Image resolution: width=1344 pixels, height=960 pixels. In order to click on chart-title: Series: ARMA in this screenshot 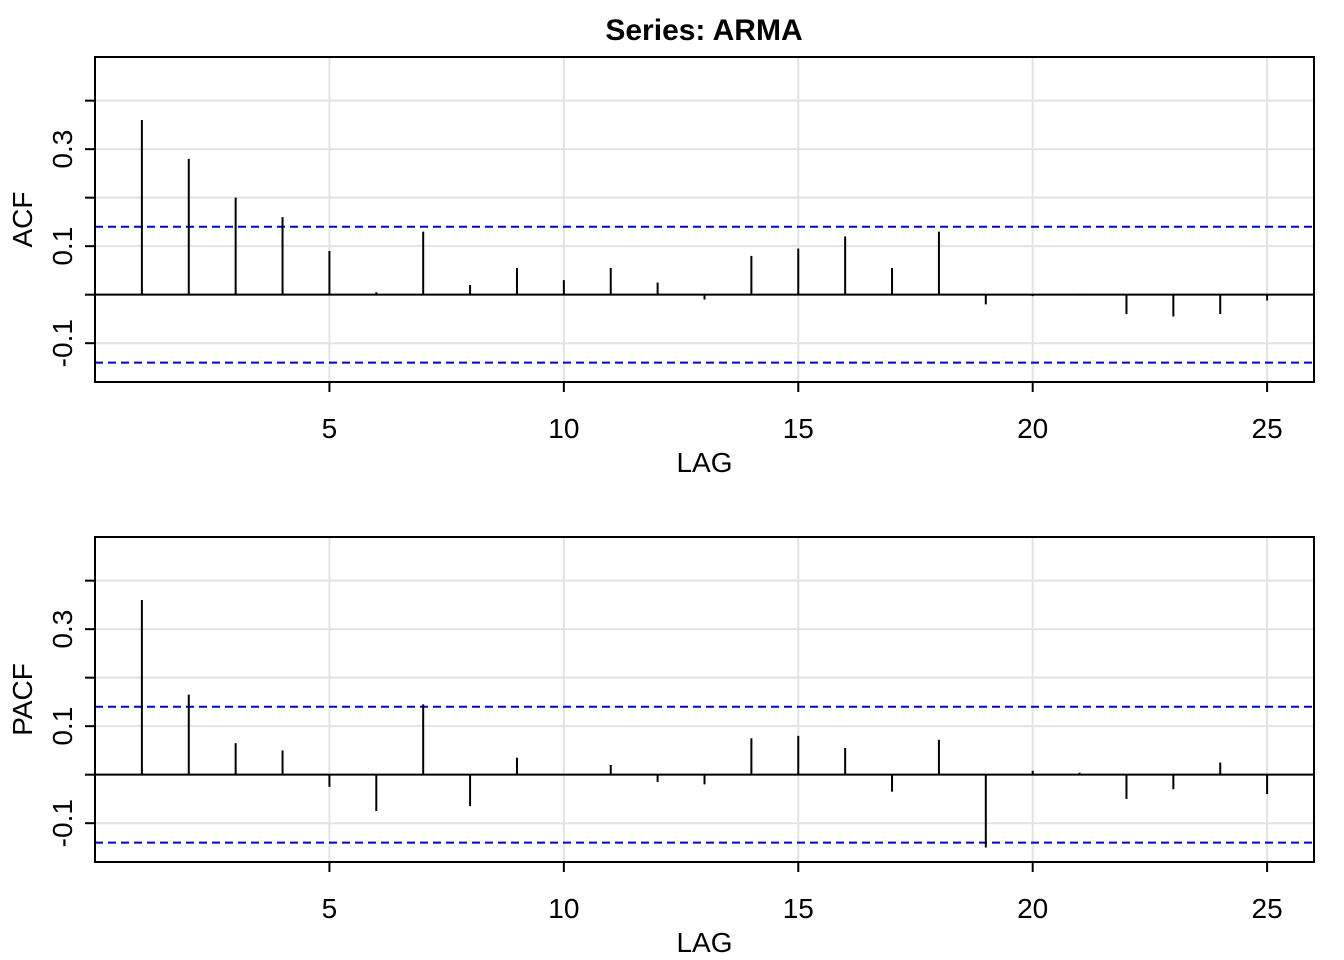, I will do `click(703, 30)`.